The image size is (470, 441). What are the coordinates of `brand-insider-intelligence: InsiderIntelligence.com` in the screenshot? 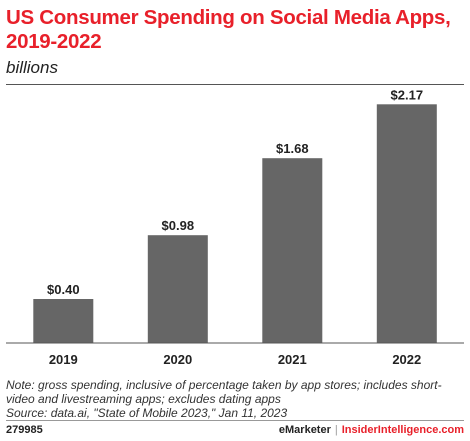 It's located at (402, 430).